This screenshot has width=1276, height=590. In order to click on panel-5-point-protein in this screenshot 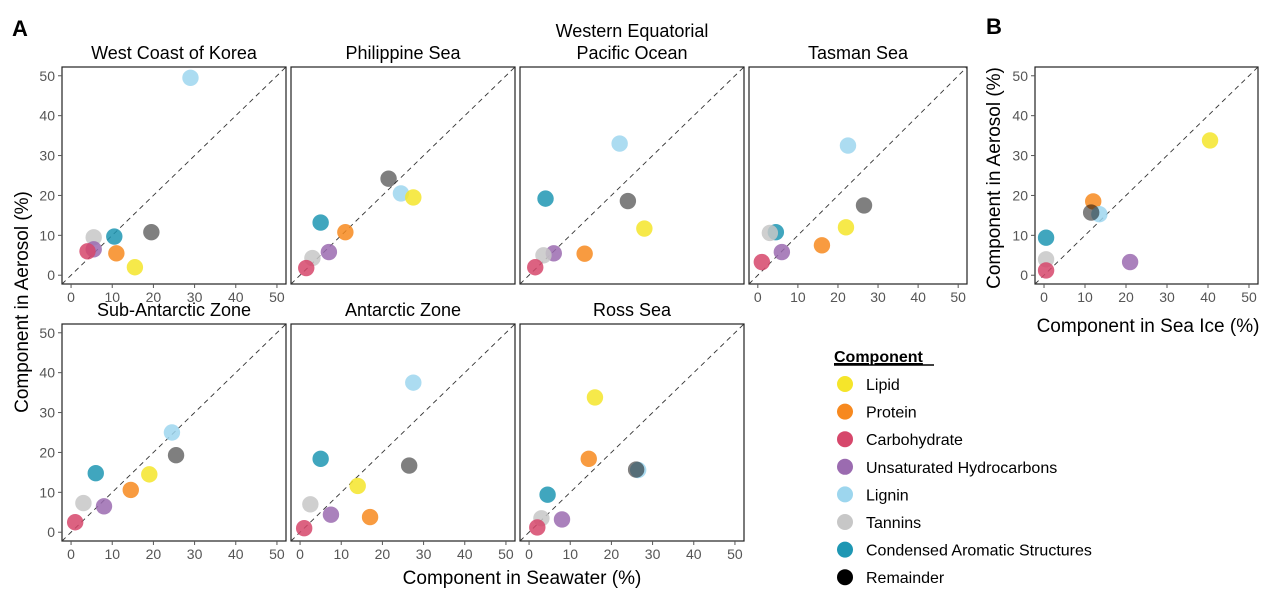, I will do `click(130, 490)`.